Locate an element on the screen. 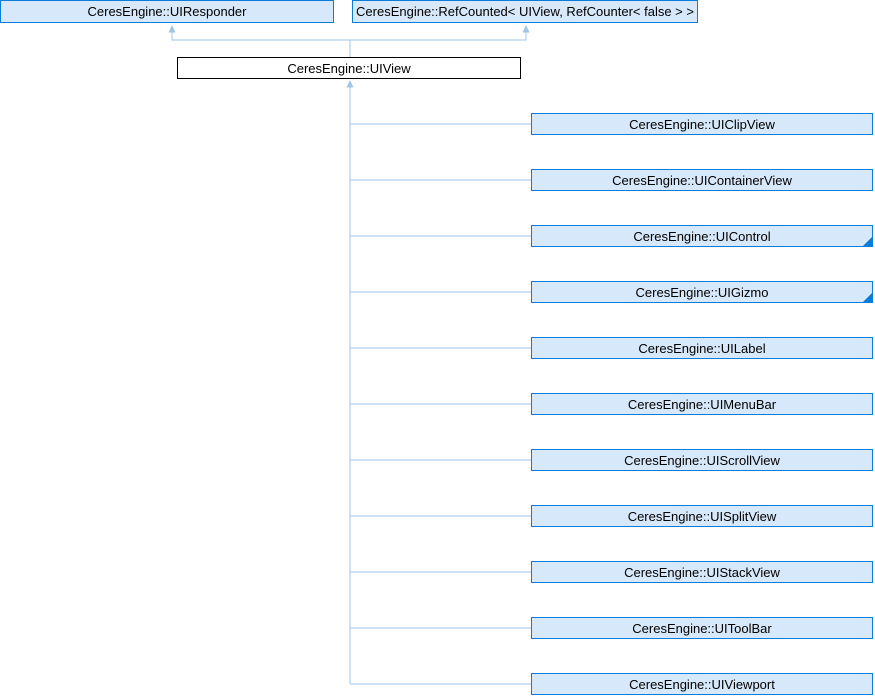 The height and width of the screenshot is (696, 875). class-label: CeresEngine::UILabel is located at coordinates (702, 348).